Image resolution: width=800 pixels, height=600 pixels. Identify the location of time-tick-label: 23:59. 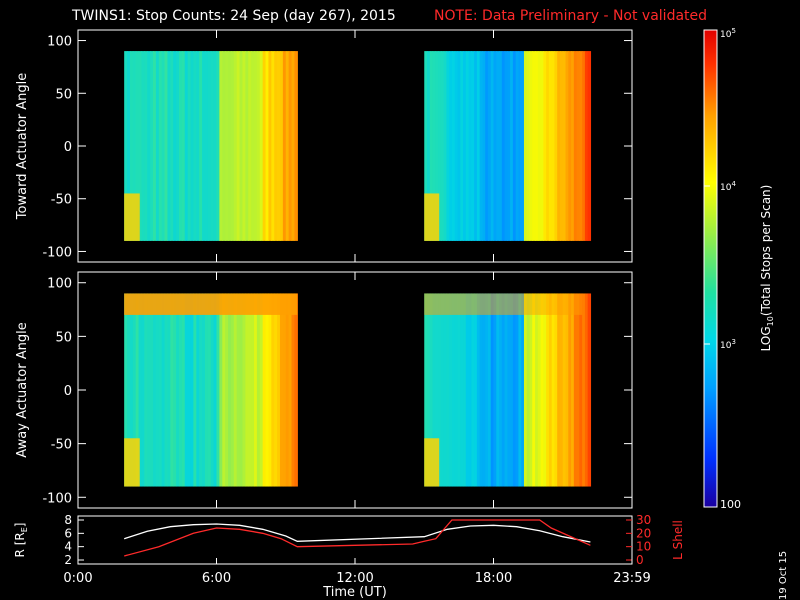
(631, 578).